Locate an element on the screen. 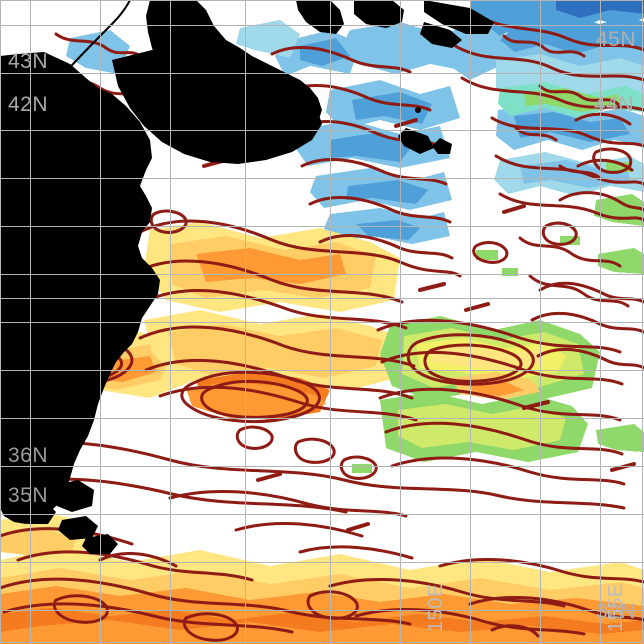 The image size is (644, 644). land-kuril-islet is located at coordinates (441, 35).